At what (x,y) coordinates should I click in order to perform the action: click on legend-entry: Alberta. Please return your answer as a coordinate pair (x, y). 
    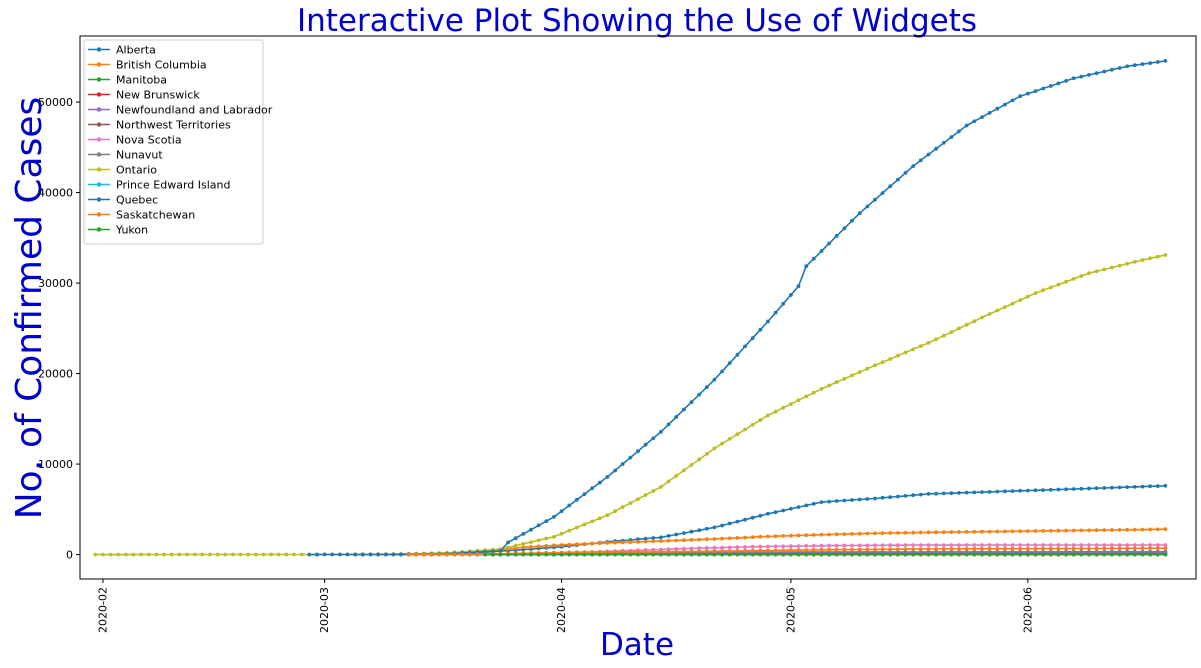
    Looking at the image, I should click on (122, 50).